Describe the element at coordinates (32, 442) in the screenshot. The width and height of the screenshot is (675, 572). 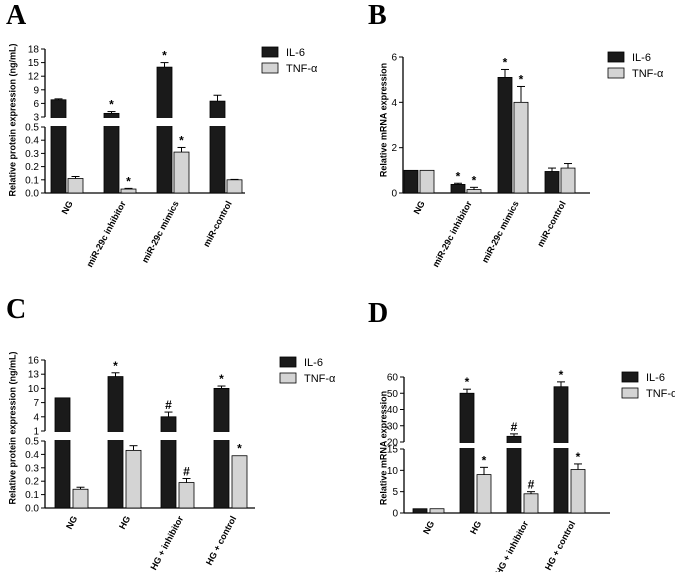
I see `y-tick-label: 0.5` at that location.